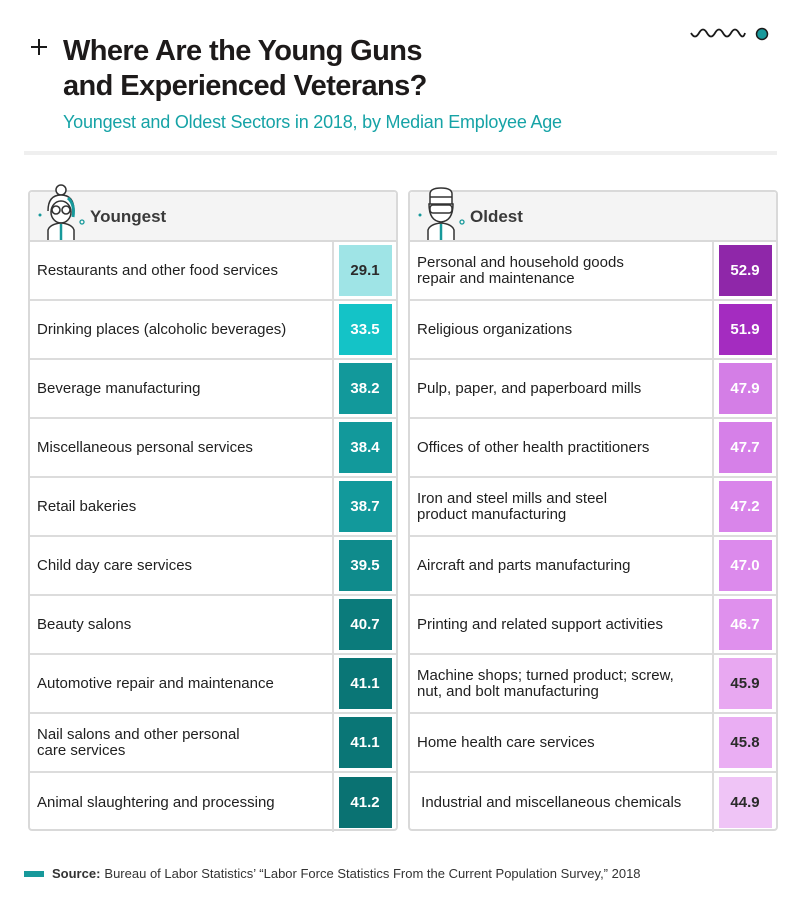 The image size is (800, 910). I want to click on median-age-value: 46.7, so click(745, 624).